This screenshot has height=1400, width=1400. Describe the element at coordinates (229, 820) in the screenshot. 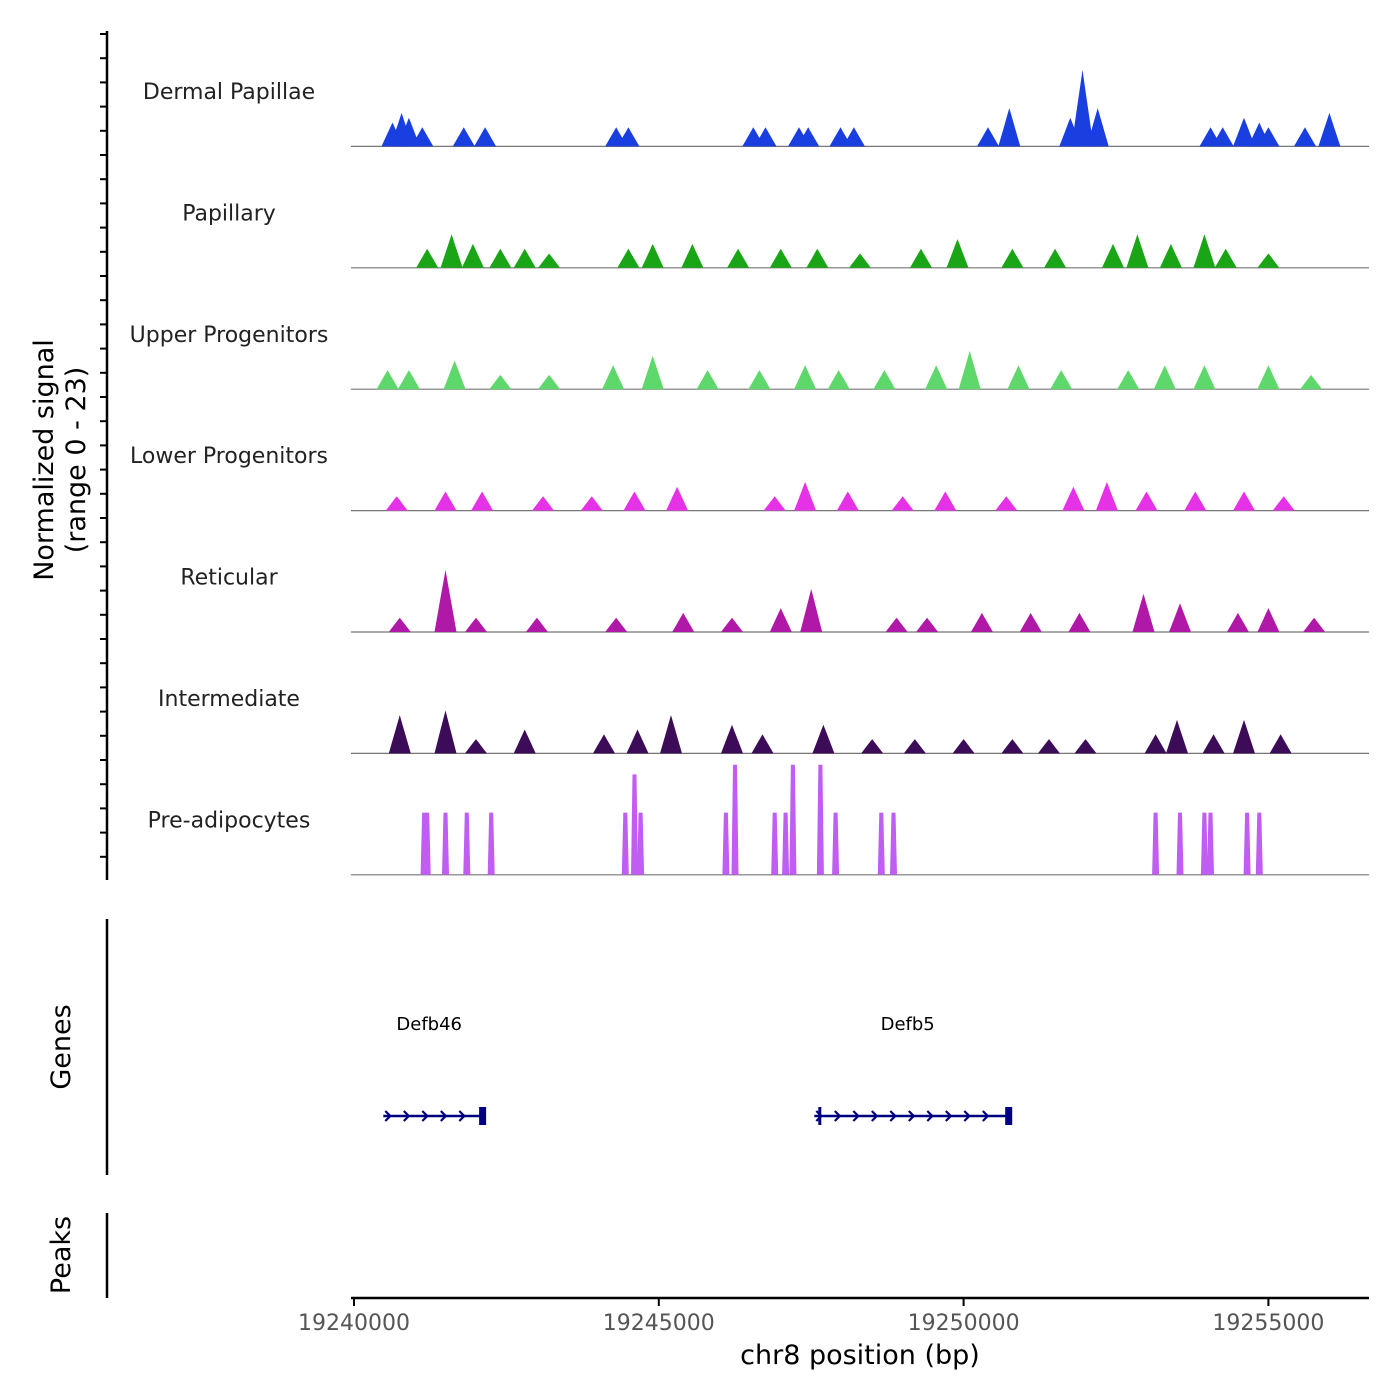

I see `track-label: Pre-adipocytes` at that location.